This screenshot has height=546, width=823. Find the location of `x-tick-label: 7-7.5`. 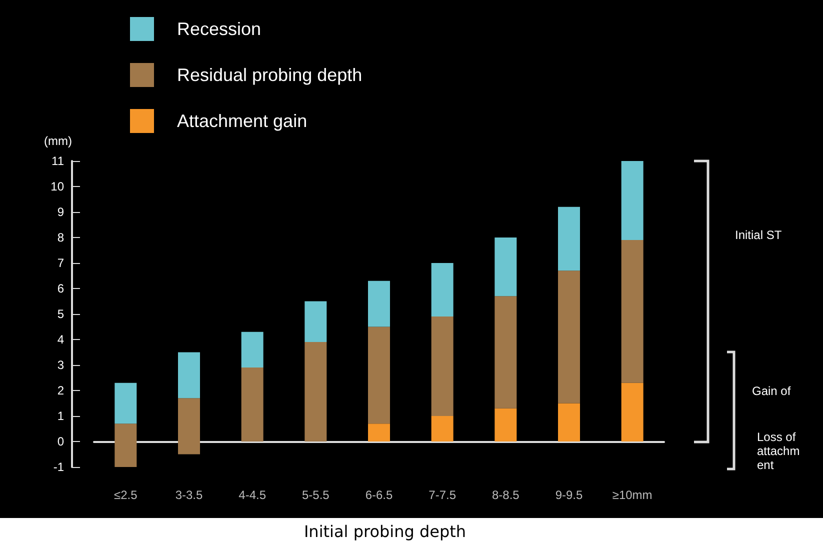

x-tick-label: 7-7.5 is located at coordinates (442, 495).